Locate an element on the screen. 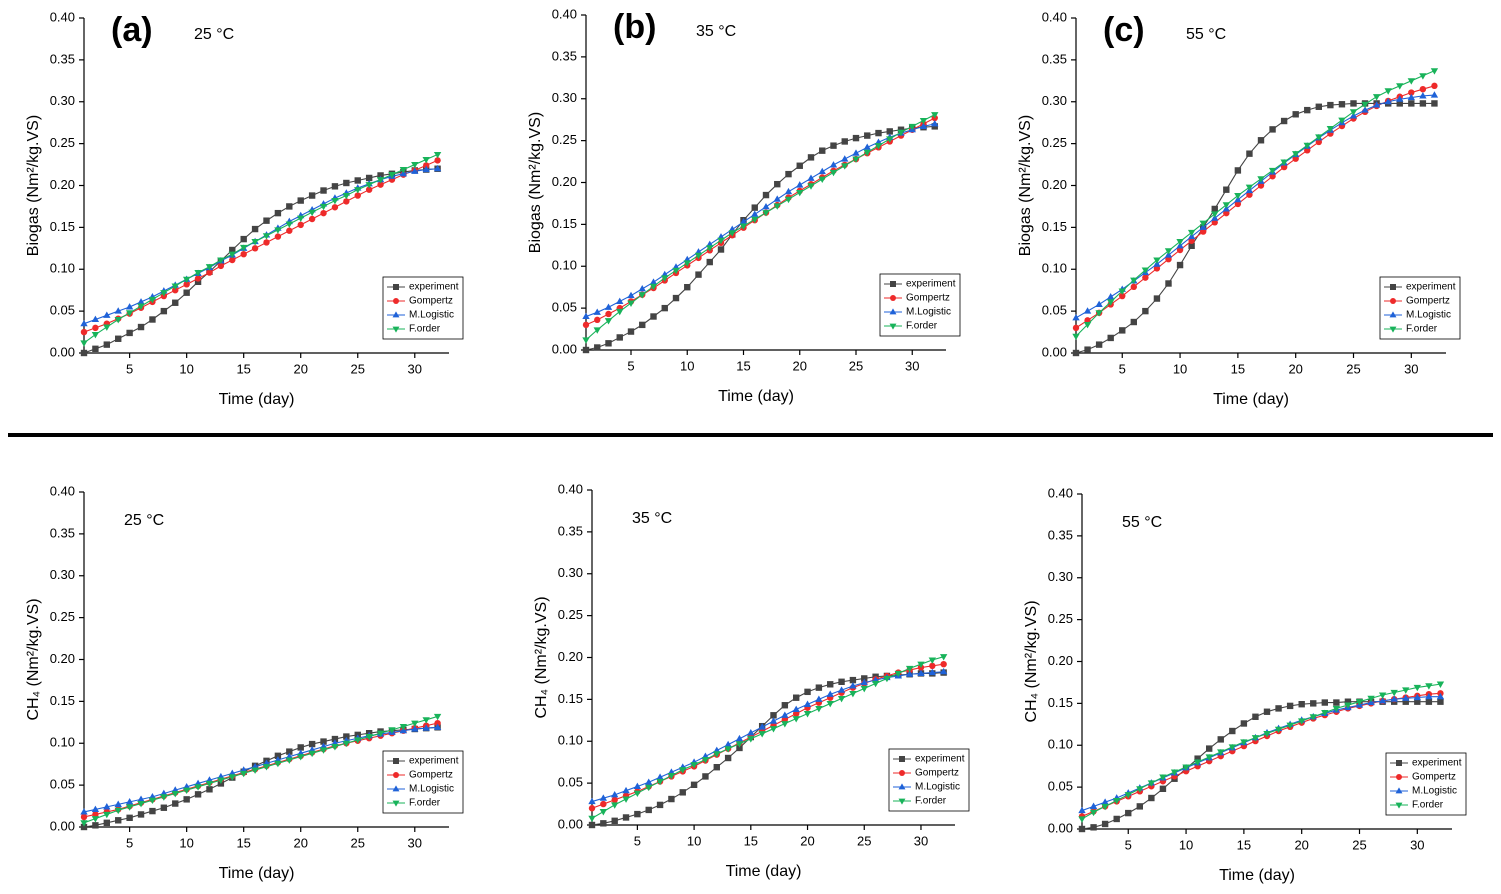 Image resolution: width=1501 pixels, height=894 pixels. legend-label: M.Logistic is located at coordinates (928, 312).